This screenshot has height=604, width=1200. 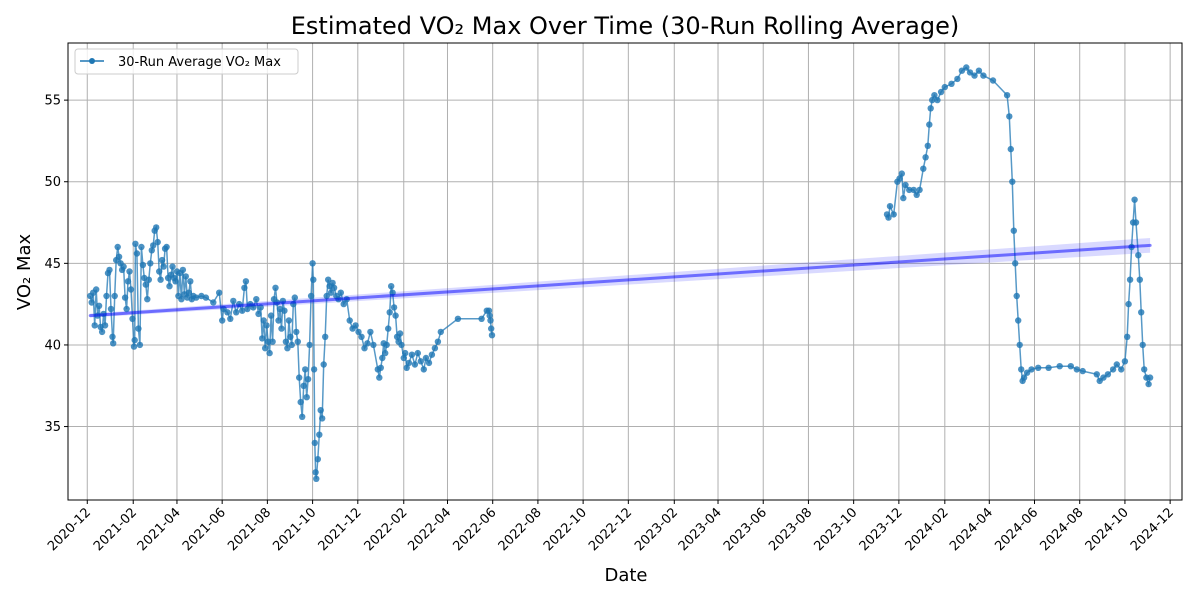 What do you see at coordinates (56, 264) in the screenshot?
I see `y-axis-ticks: 35 40 45 50 55` at bounding box center [56, 264].